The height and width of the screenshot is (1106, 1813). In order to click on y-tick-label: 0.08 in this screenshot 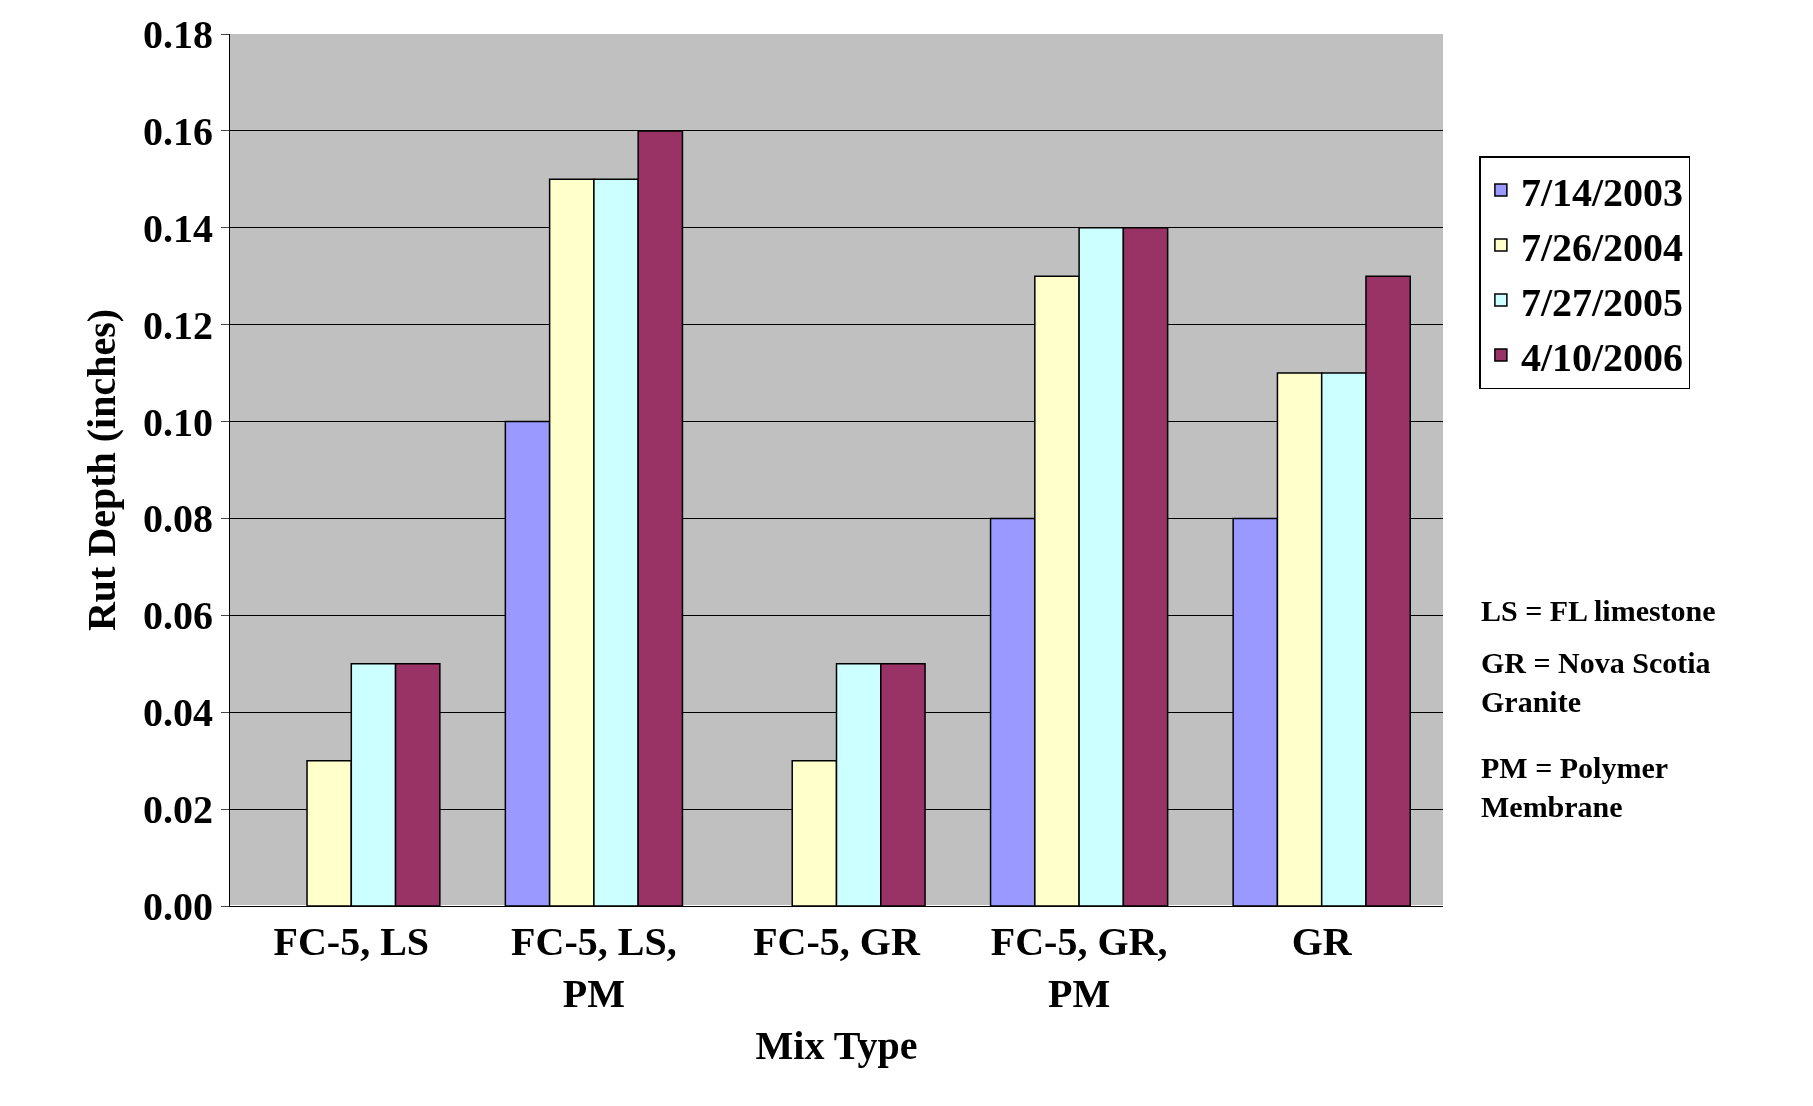, I will do `click(178, 519)`.